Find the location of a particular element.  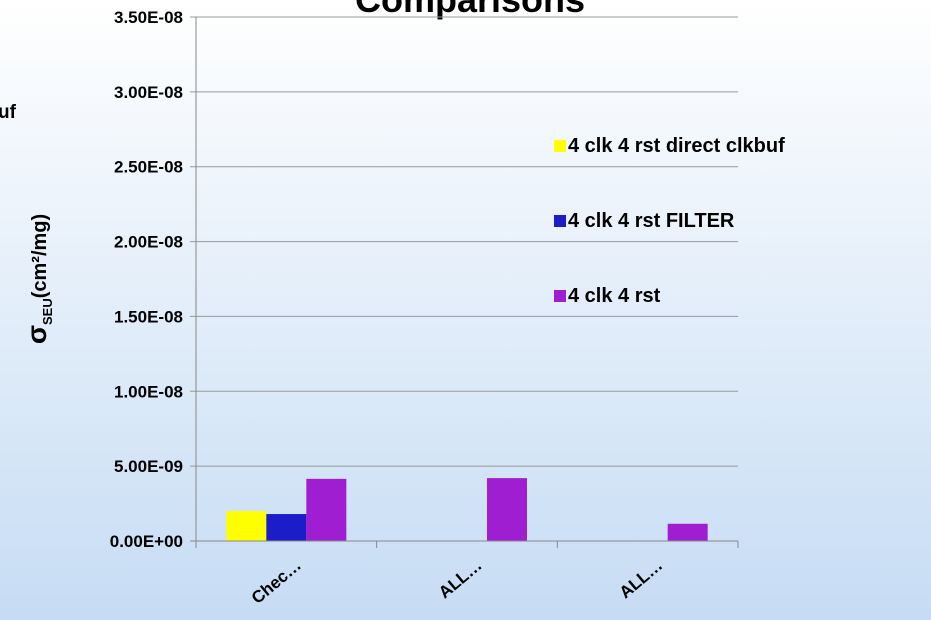

y-tick-label: 1.50E-08 is located at coordinates (148, 316).